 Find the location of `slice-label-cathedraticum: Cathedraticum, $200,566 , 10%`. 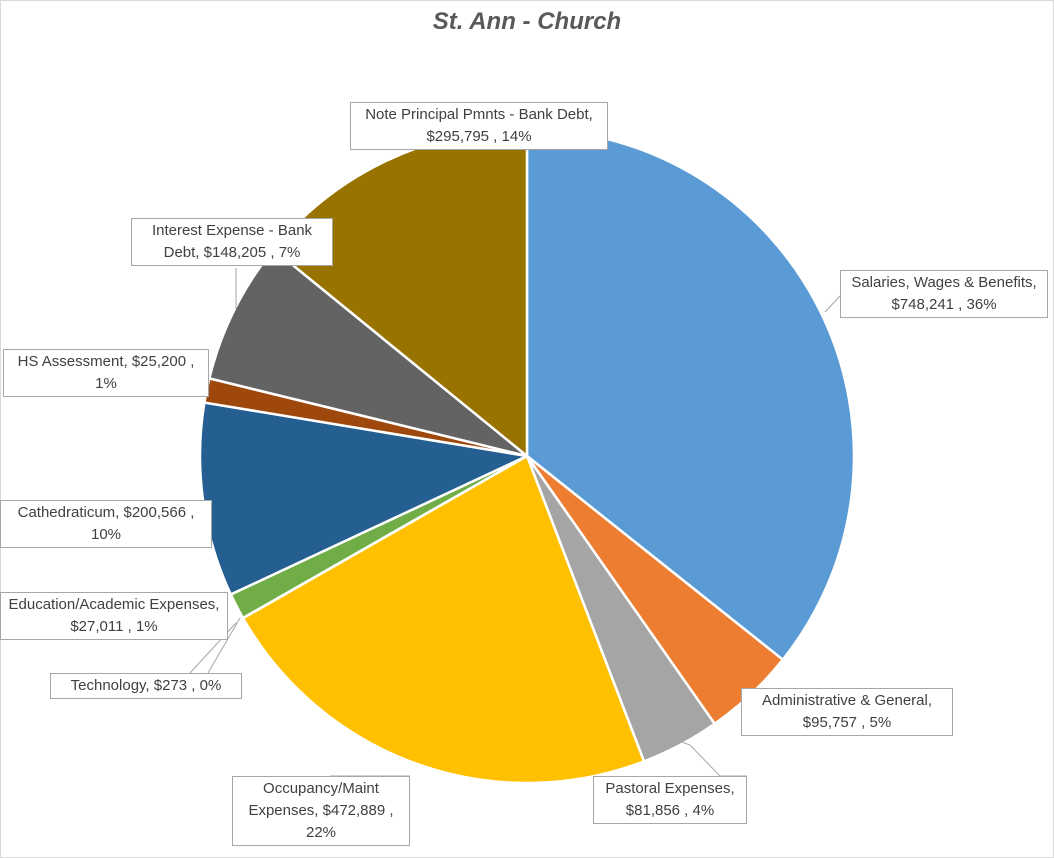

slice-label-cathedraticum: Cathedraticum, $200,566 , 10% is located at coordinates (106, 524).